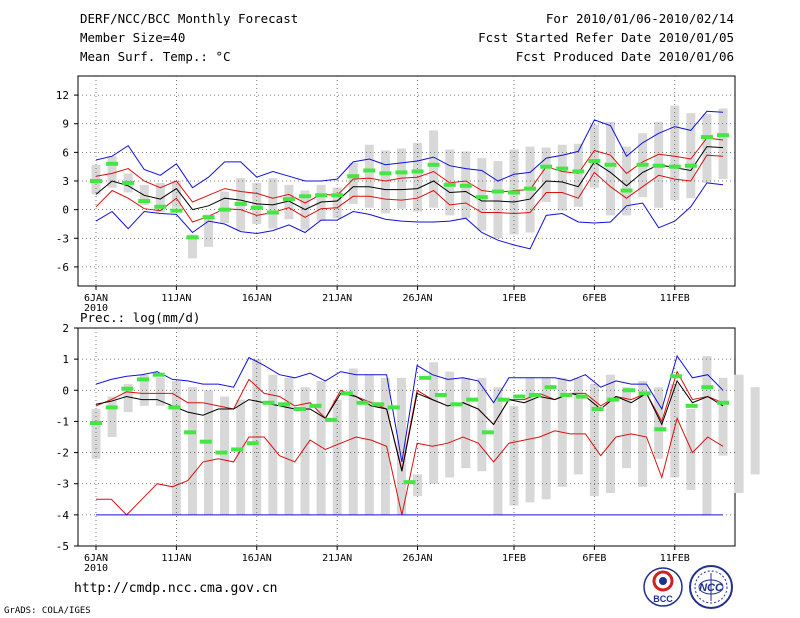 The image size is (800, 618). I want to click on prec-ytick-label: 0, so click(65, 390).